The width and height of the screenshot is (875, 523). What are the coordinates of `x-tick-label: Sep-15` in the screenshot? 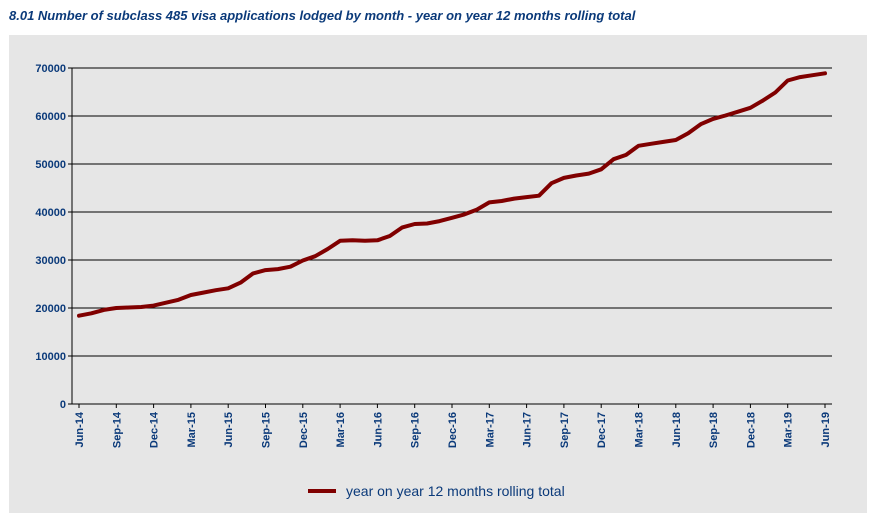 It's located at (267, 430).